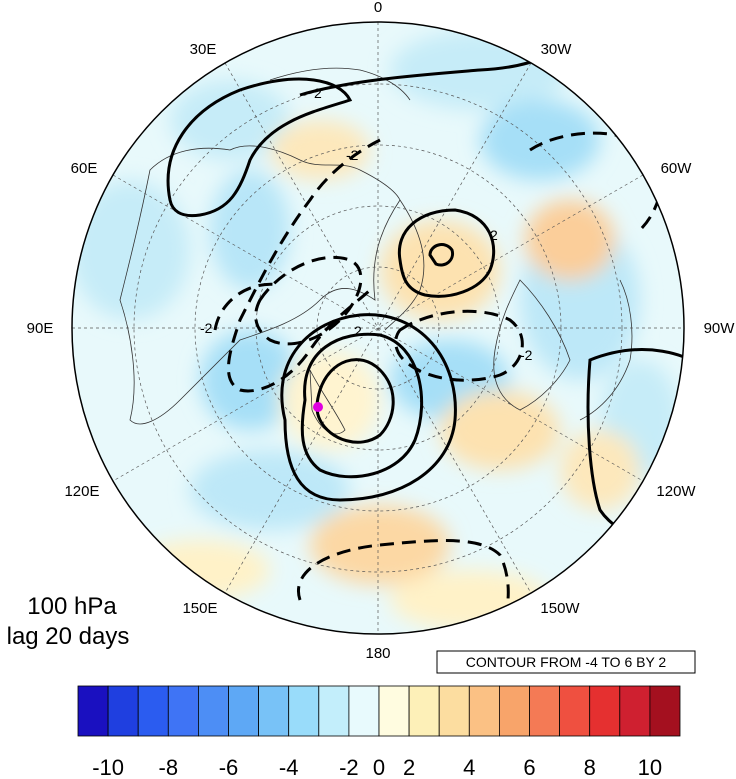  Describe the element at coordinates (557, 49) in the screenshot. I see `lon-label-30w: 30W` at that location.